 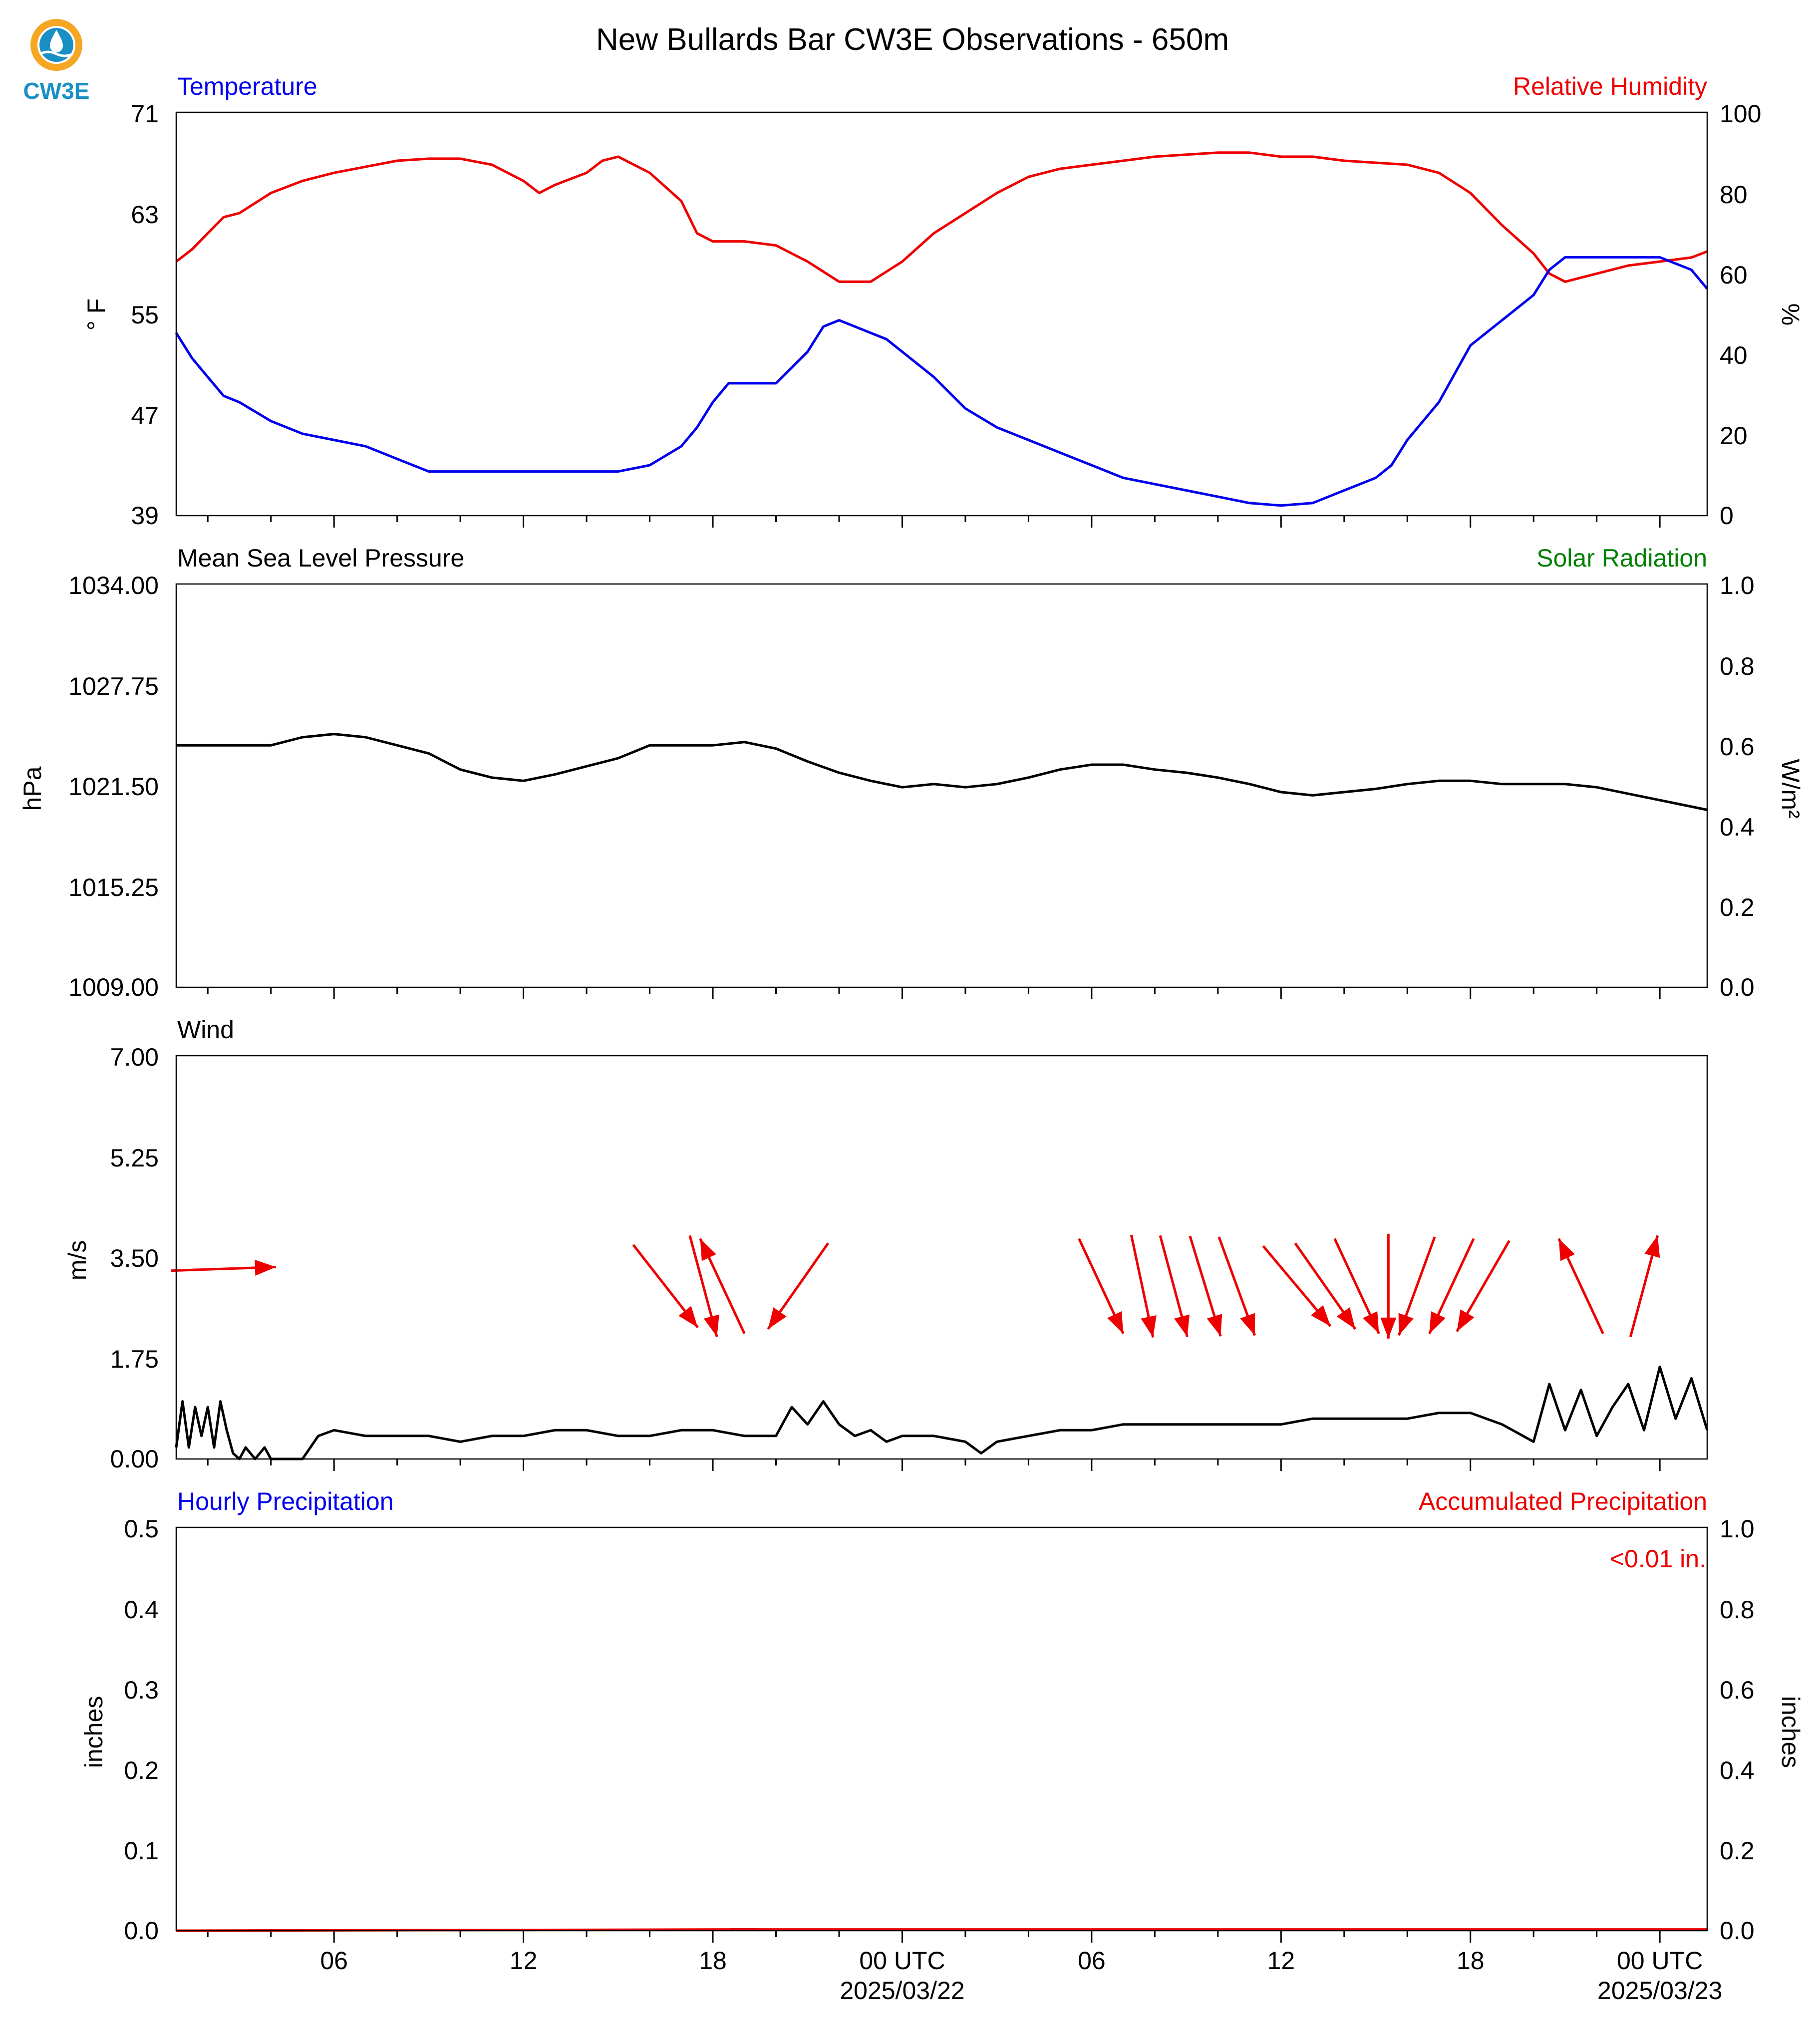 What do you see at coordinates (1737, 666) in the screenshot?
I see `y-tick-sr-0.8: 0.8` at bounding box center [1737, 666].